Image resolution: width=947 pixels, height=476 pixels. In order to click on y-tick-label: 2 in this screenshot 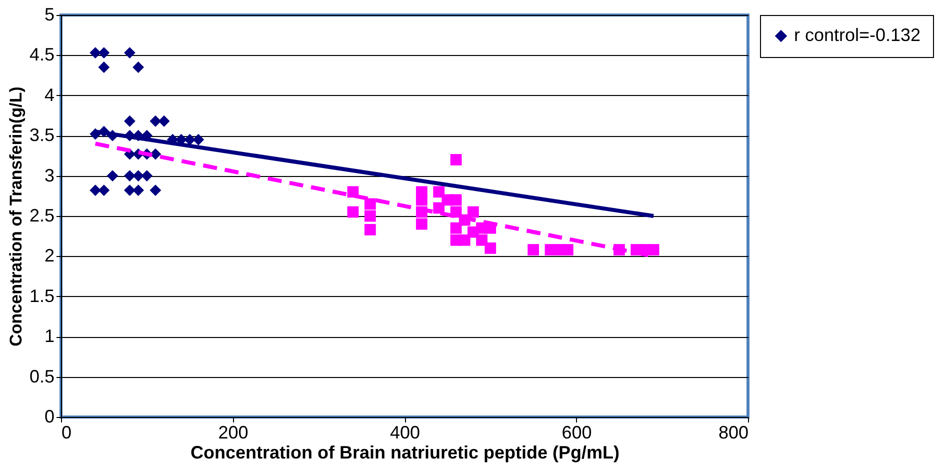, I will do `click(49, 256)`.